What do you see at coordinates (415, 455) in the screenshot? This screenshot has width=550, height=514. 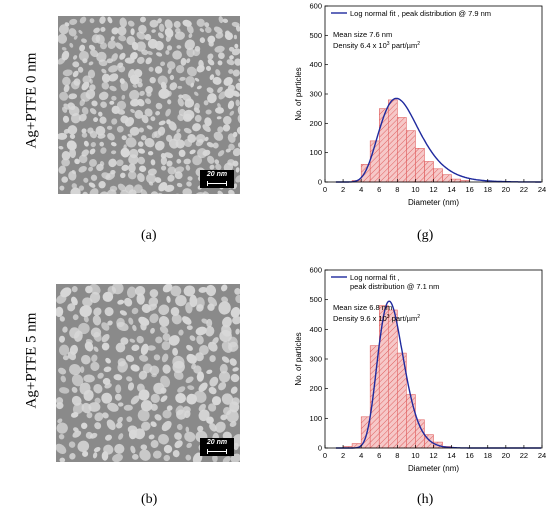 I see `x-tick-label: 10` at bounding box center [415, 455].